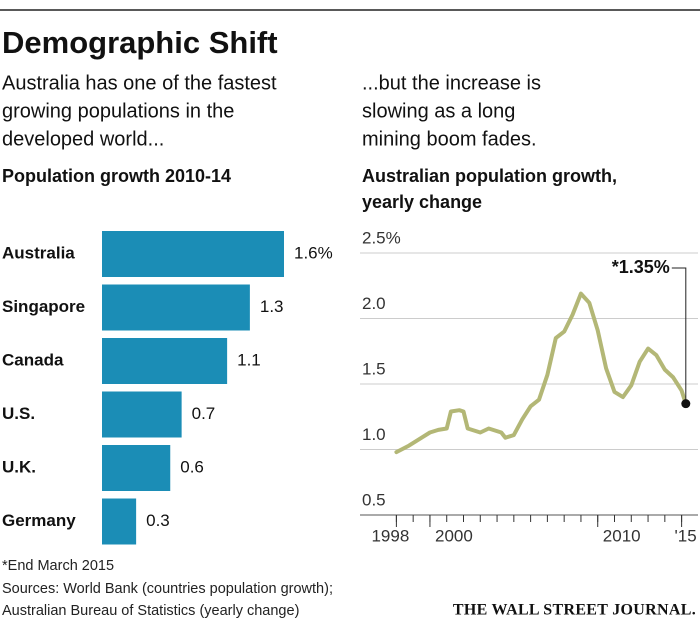 Image resolution: width=700 pixels, height=626 pixels. I want to click on subtitle: growing populations in the, so click(118, 111).